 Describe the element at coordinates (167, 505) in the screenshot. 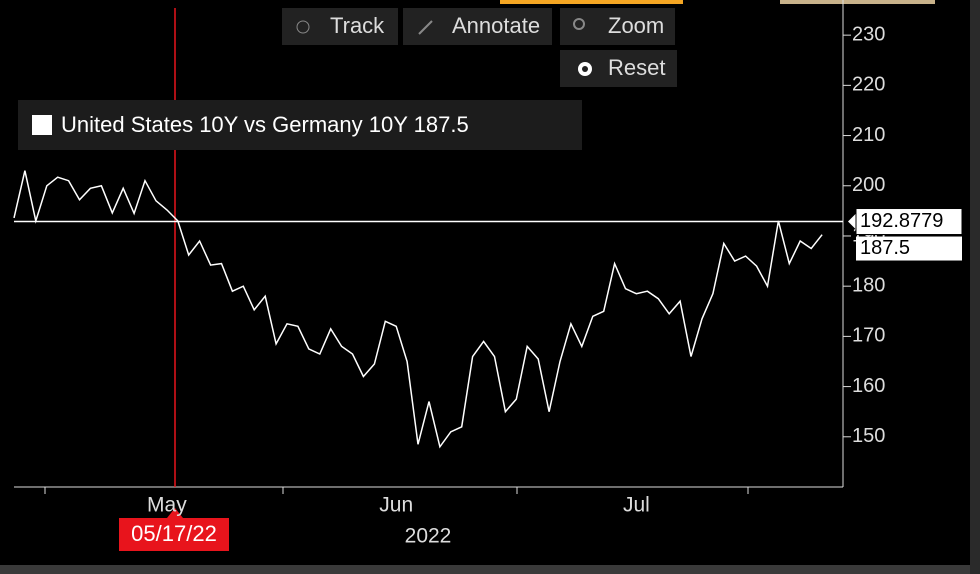

I see `x-tick-label: May` at that location.